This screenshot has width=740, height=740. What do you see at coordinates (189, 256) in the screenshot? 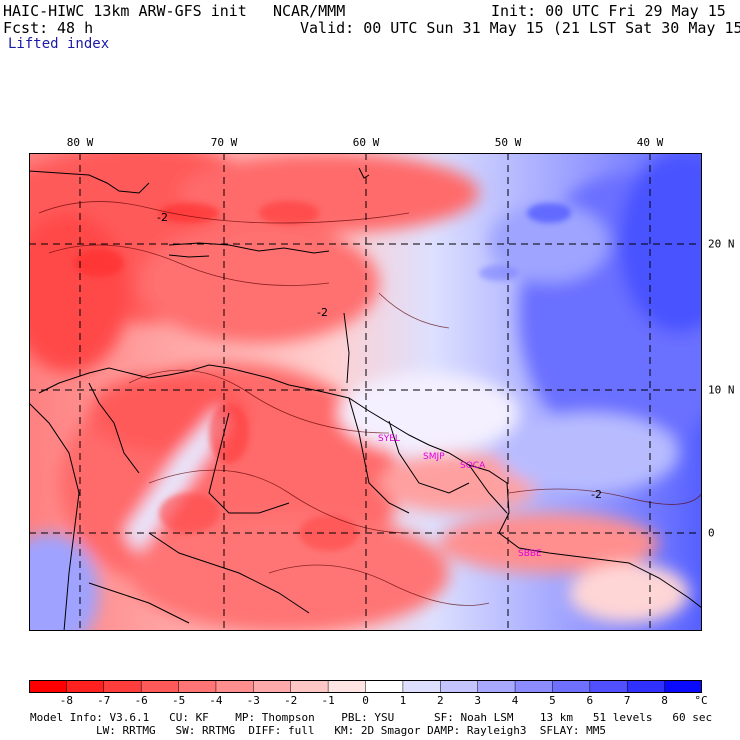
I see `jamaica-coast` at bounding box center [189, 256].